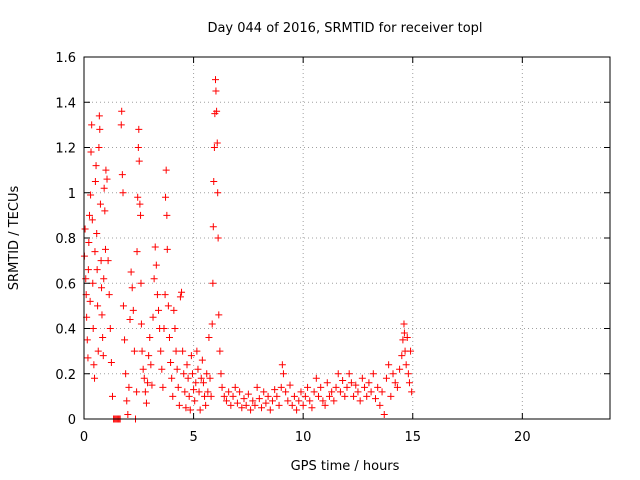 This screenshot has height=480, width=640. What do you see at coordinates (522, 437) in the screenshot?
I see `x-tick-label: 20` at bounding box center [522, 437].